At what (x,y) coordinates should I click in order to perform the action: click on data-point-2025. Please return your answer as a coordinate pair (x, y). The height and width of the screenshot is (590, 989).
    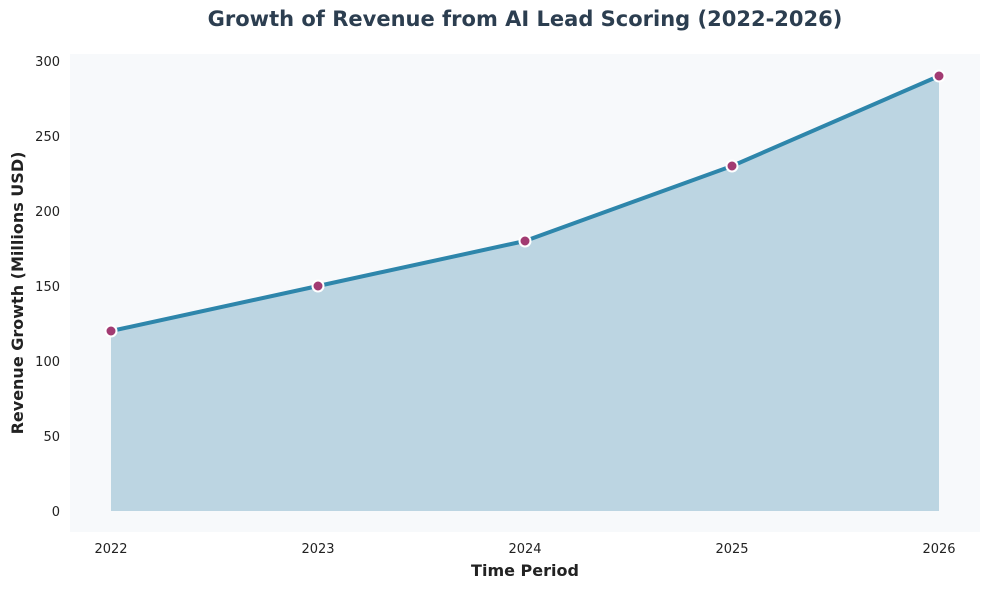
    Looking at the image, I should click on (732, 166).